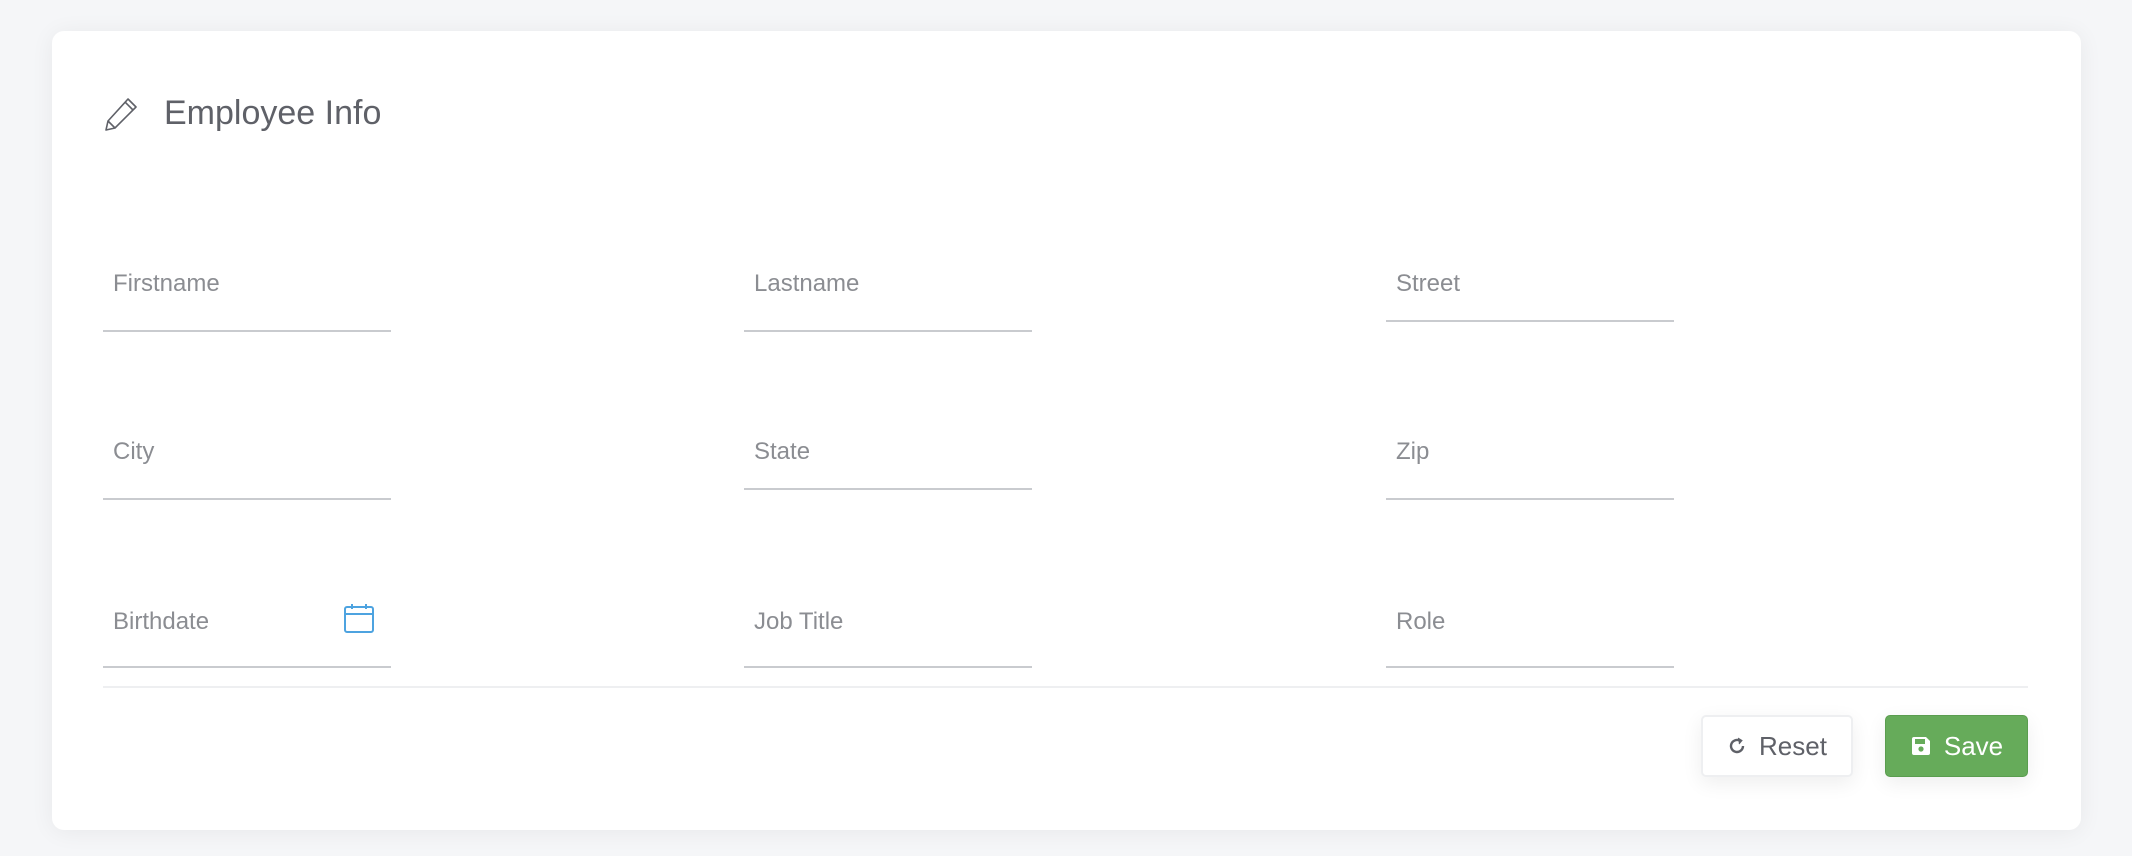 This screenshot has height=856, width=2132. I want to click on field-label: Lastname, so click(807, 283).